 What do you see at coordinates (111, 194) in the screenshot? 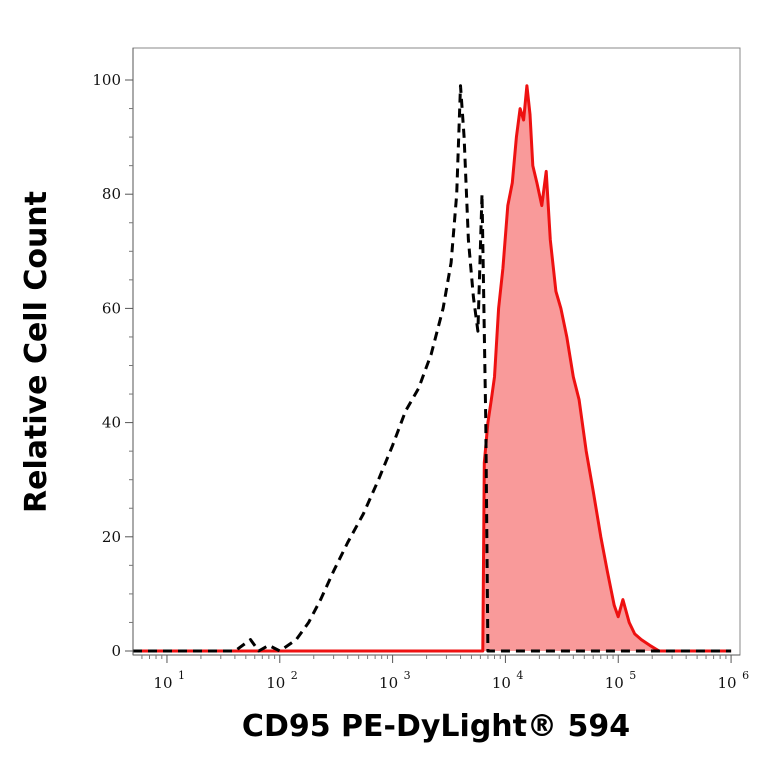
I see `y-tick-label-4: 80` at bounding box center [111, 194].